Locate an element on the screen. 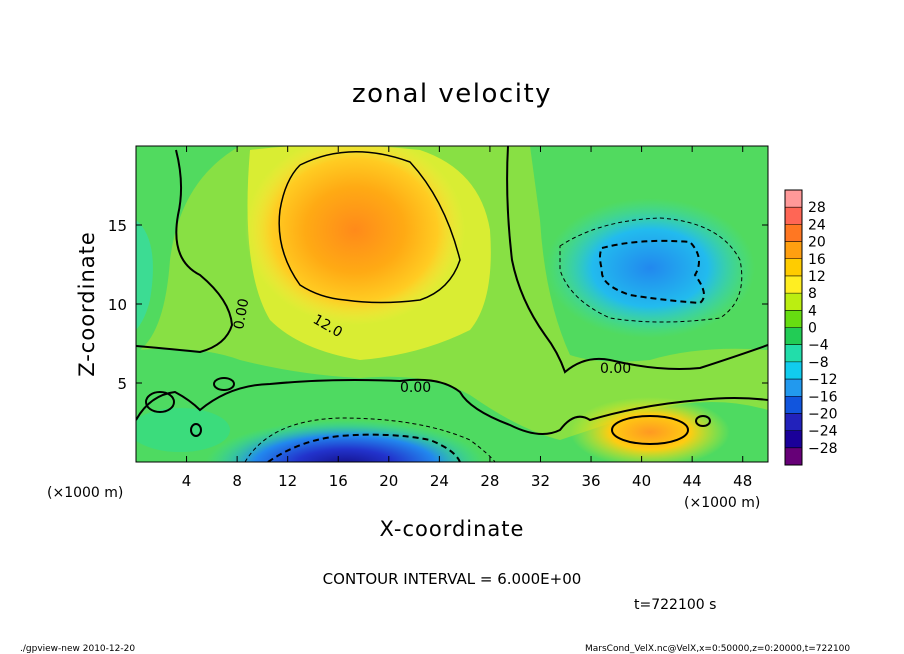 The width and height of the screenshot is (904, 654). contour-label-left: 0.00 is located at coordinates (241, 313).